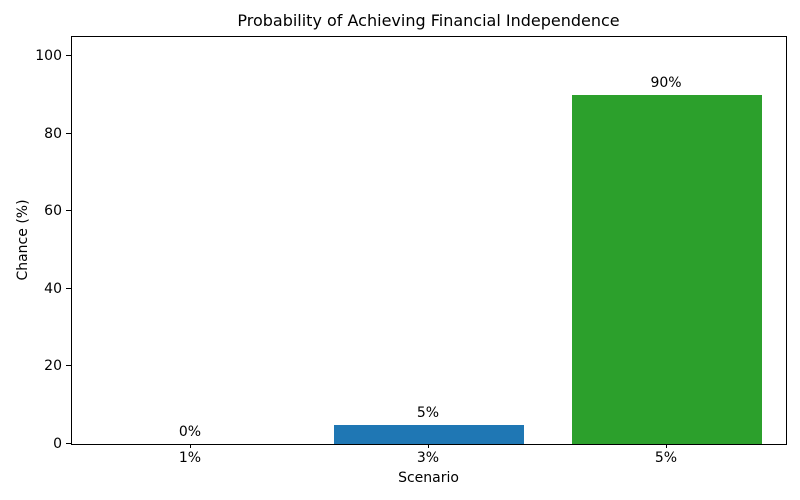 The height and width of the screenshot is (500, 800). What do you see at coordinates (428, 478) in the screenshot?
I see `x-axis-label: Scenario` at bounding box center [428, 478].